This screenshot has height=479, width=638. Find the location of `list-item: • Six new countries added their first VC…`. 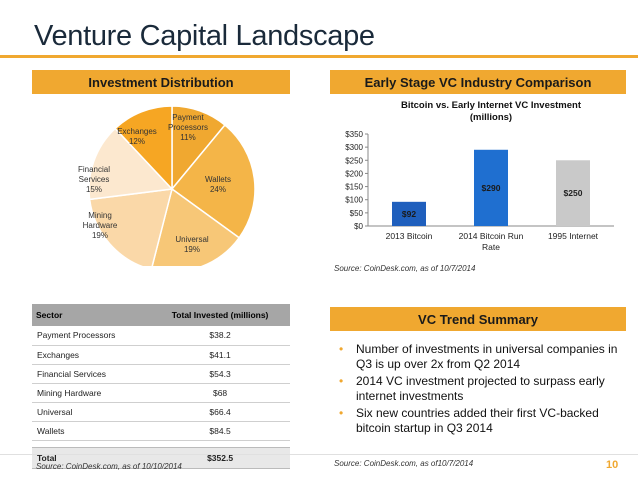

list-item: • Six new countries added their first VC… is located at coordinates (481, 421).